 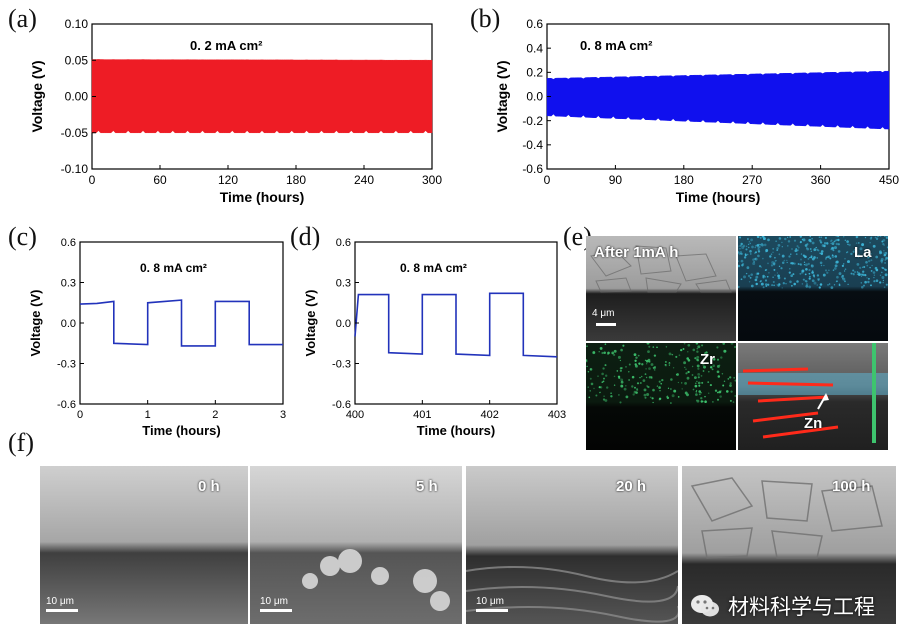 What do you see at coordinates (813, 423) in the screenshot?
I see `tile-label-zn: Zn` at bounding box center [813, 423].